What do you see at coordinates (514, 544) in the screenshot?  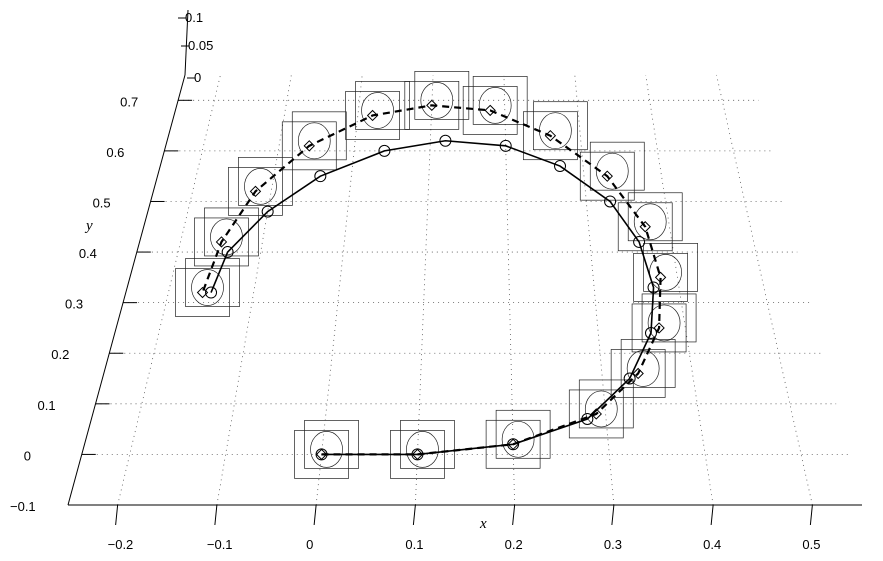 I see `x-tick-label: 0.2` at bounding box center [514, 544].